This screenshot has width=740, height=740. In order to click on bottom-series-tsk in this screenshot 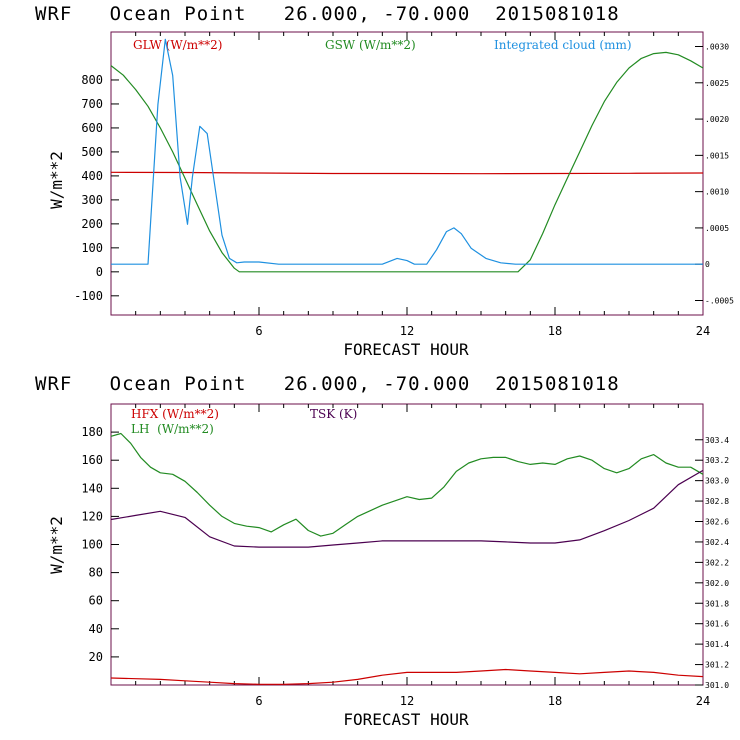, I will do `click(407, 508)`.